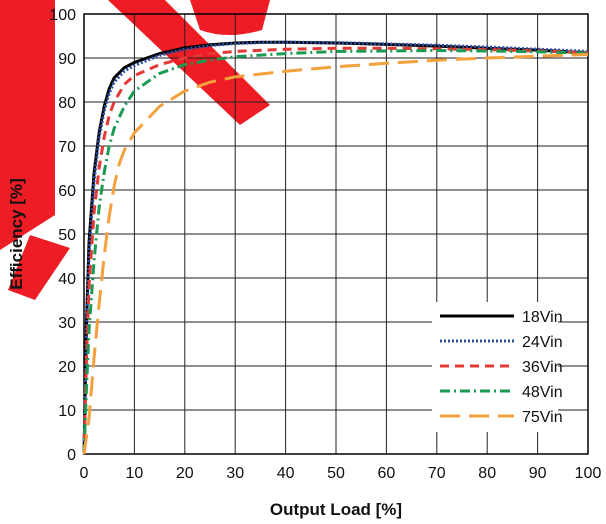  Describe the element at coordinates (230, 17) in the screenshot. I see `watermark-top-shape` at that location.